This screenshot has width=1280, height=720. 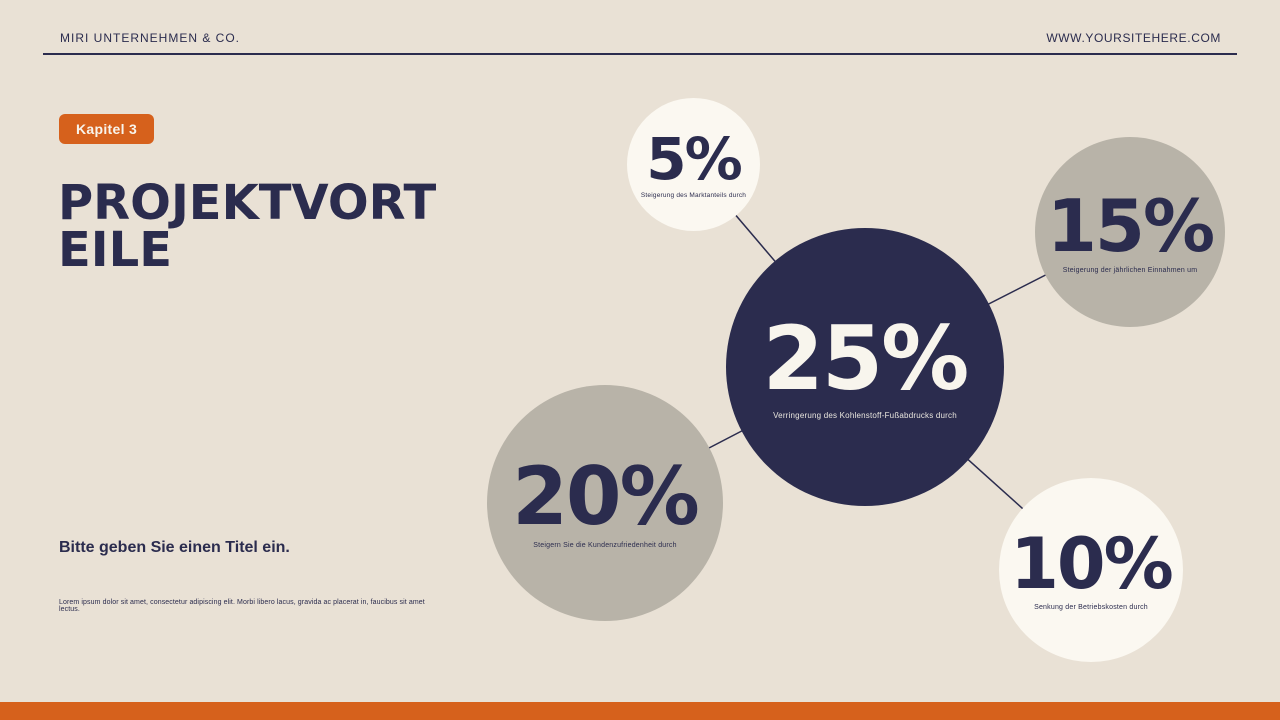 I want to click on website-url: WWW.YOURSITEHERE.COM, so click(x=1133, y=38).